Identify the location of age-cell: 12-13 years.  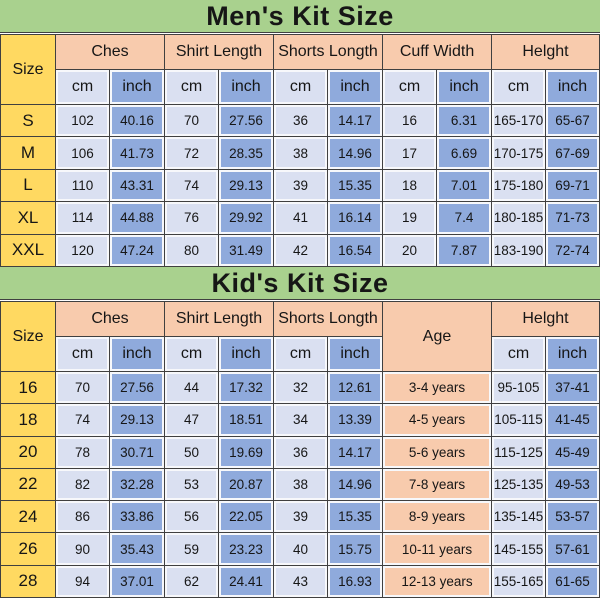
(437, 581).